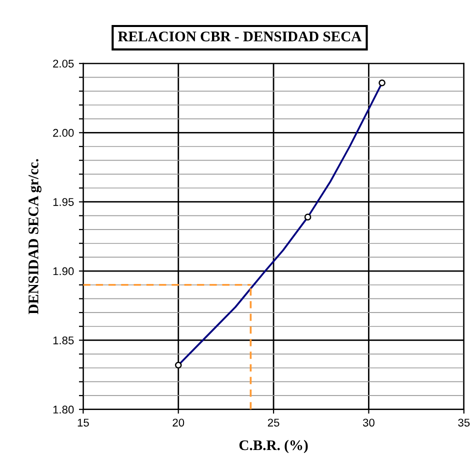  I want to click on x-tick-label: 25, so click(274, 422).